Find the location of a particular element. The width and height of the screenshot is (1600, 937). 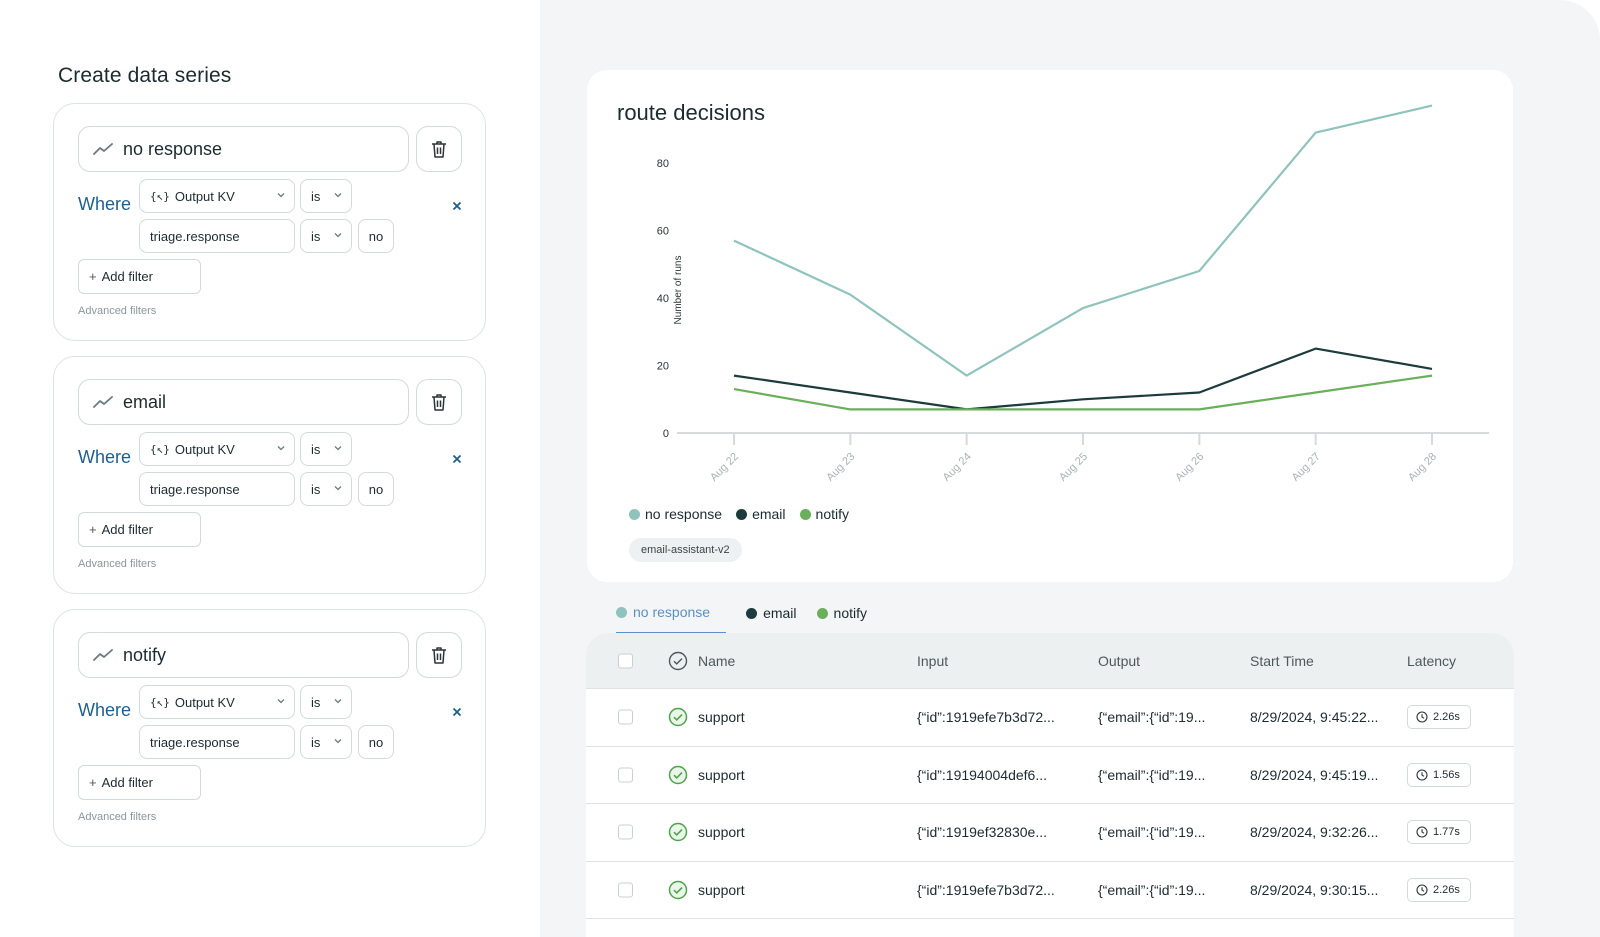

page-title: Create data series is located at coordinates (145, 75).